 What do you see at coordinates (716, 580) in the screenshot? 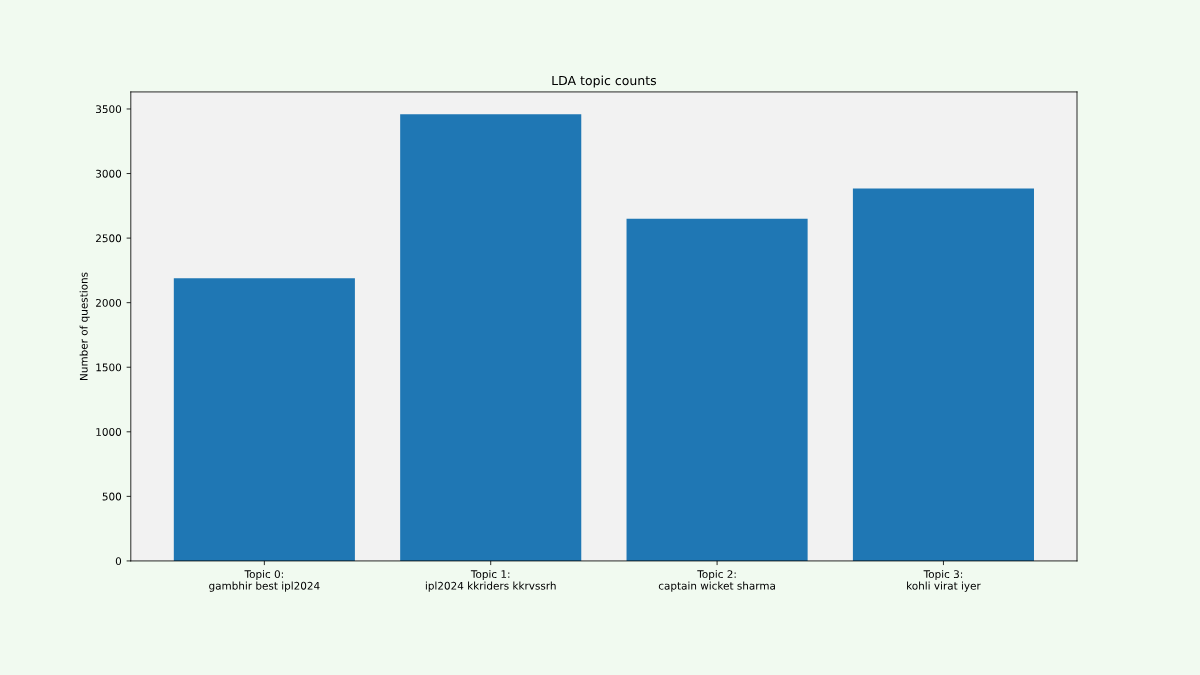
I see `x-tick-label: Topic 2: captain wicket sharma` at bounding box center [716, 580].